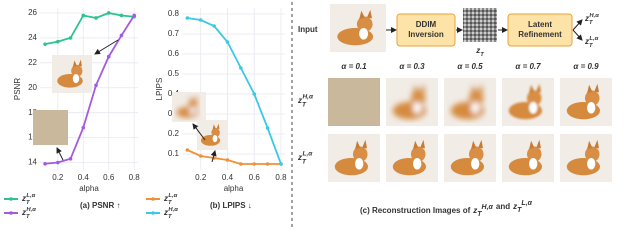  Describe the element at coordinates (174, 153) in the screenshot. I see `y-tick-label: 0.1` at that location.